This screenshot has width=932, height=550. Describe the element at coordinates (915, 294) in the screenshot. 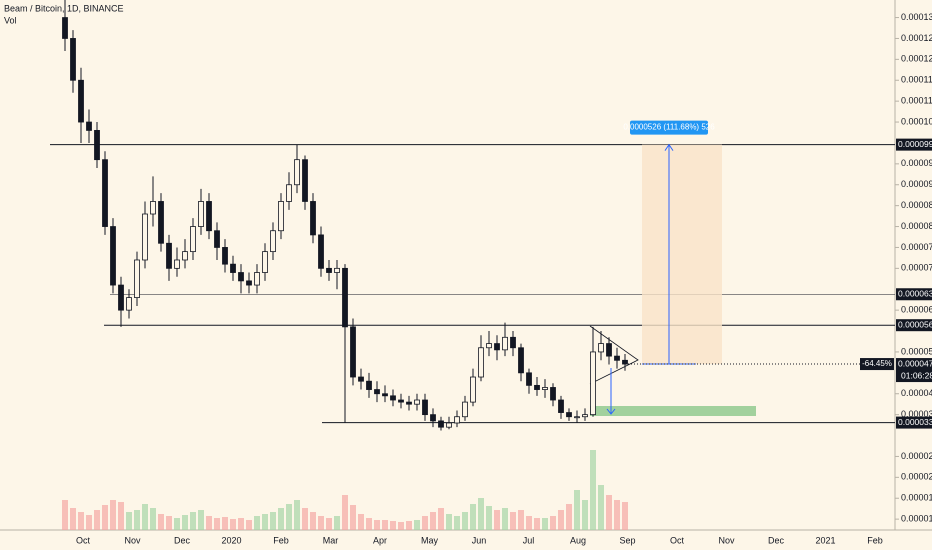

I see `level-label: 0.0000638` at that location.